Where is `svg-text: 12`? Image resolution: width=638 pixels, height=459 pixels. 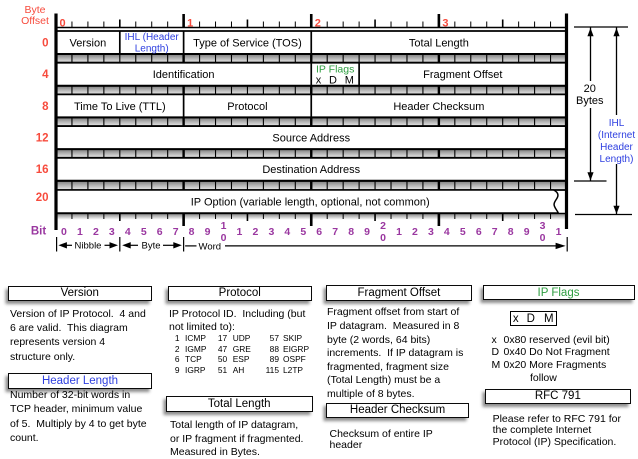
svg-text: 12 is located at coordinates (42, 139).